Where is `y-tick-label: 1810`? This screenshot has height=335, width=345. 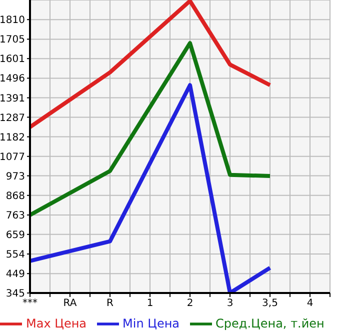
y-tick-label: 1810 is located at coordinates (12, 20).